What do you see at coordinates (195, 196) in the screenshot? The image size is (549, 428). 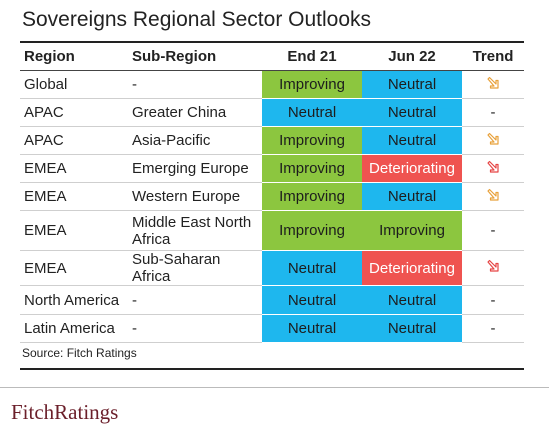 I see `cell-subregion: Western Europe` at bounding box center [195, 196].